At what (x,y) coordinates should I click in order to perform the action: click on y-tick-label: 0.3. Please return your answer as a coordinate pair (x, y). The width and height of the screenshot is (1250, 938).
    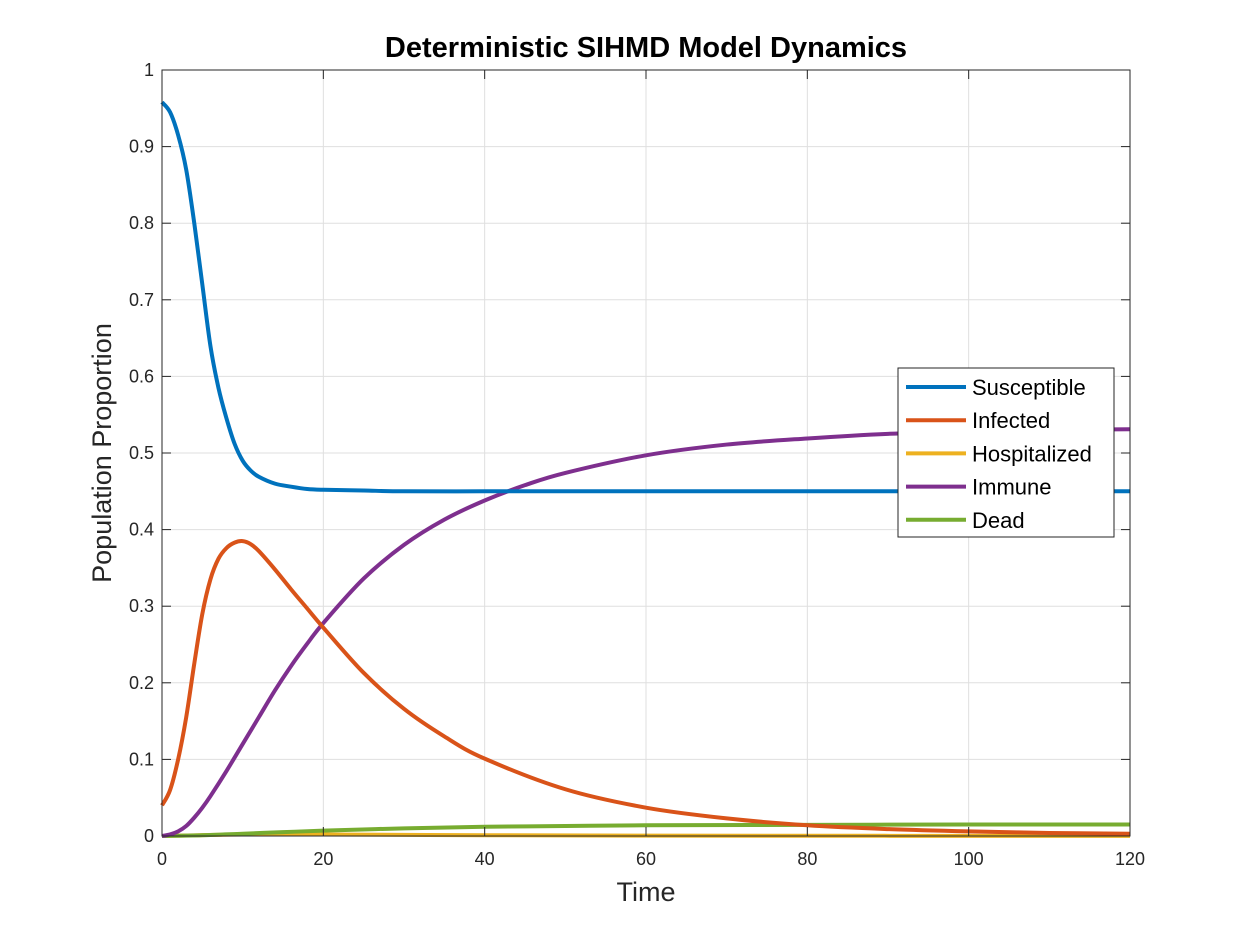
    Looking at the image, I should click on (141, 606).